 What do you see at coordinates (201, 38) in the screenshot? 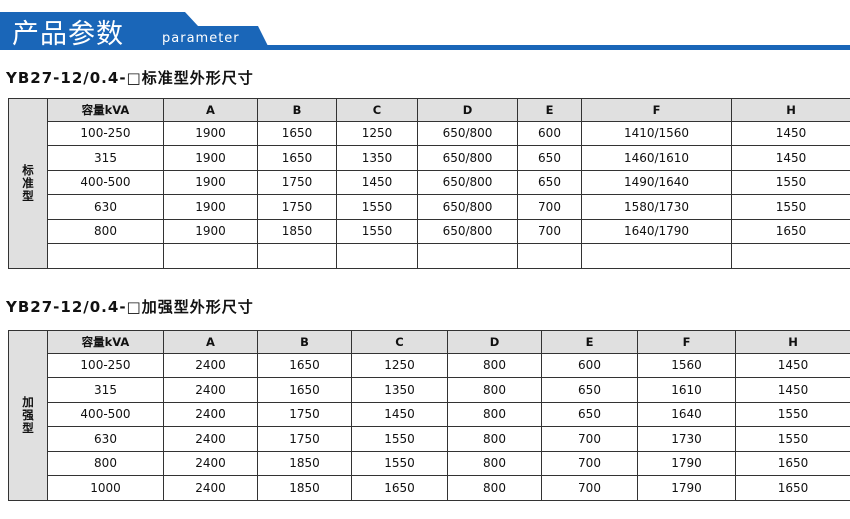
I see `page-subtitle: parameter` at bounding box center [201, 38].